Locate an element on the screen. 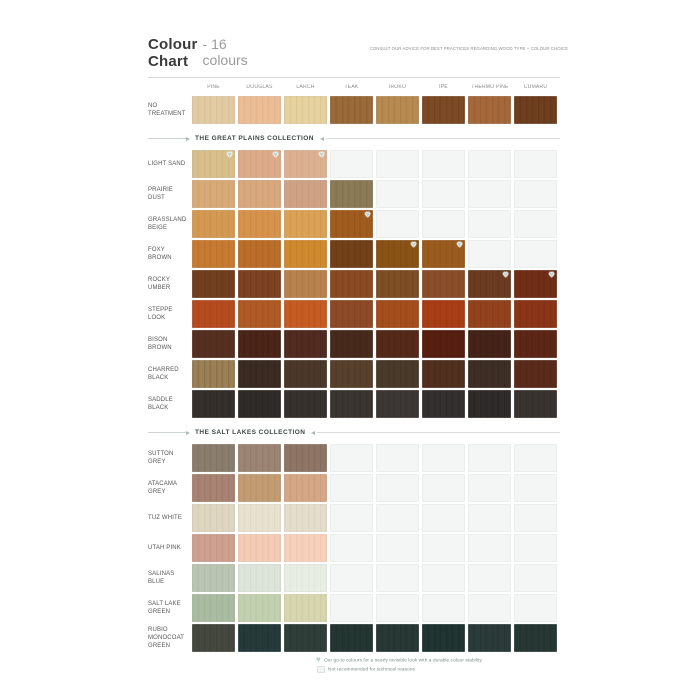 This screenshot has height=700, width=700. colour-row-label: LIGHT SAND is located at coordinates (167, 163).